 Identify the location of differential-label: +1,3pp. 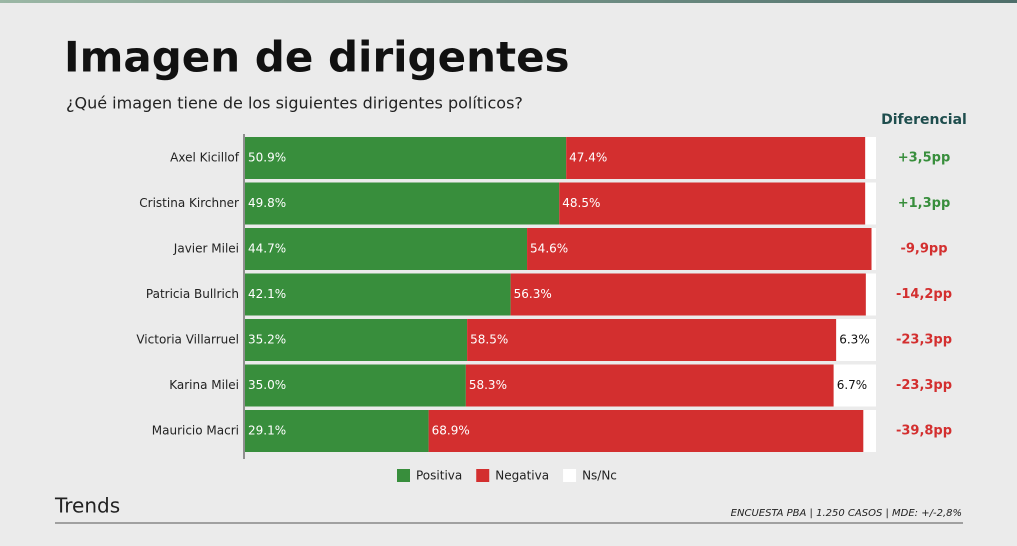
(924, 203).